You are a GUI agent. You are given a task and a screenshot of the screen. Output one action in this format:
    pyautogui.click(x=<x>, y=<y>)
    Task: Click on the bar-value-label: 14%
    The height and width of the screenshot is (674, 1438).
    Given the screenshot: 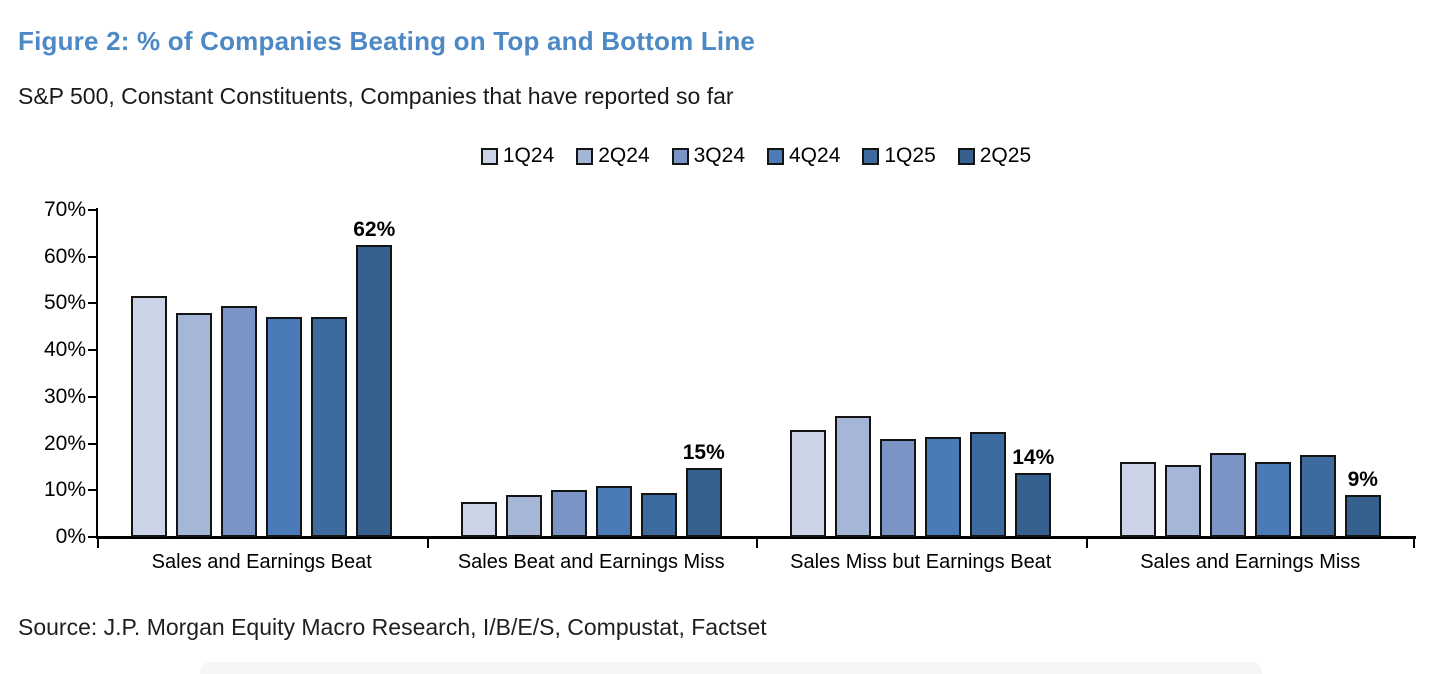 What is the action you would take?
    pyautogui.click(x=1033, y=457)
    